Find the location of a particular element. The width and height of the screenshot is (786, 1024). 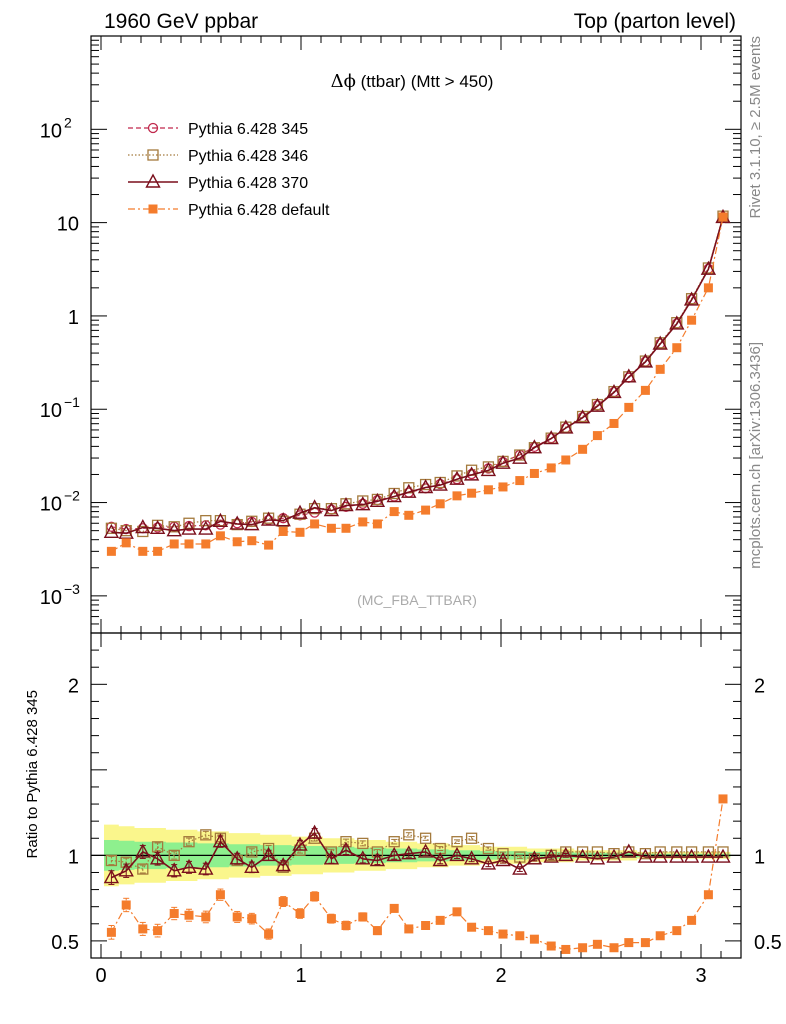

plot-title: Δϕ (ttbar) (Mtt > 450) is located at coordinates (412, 81).